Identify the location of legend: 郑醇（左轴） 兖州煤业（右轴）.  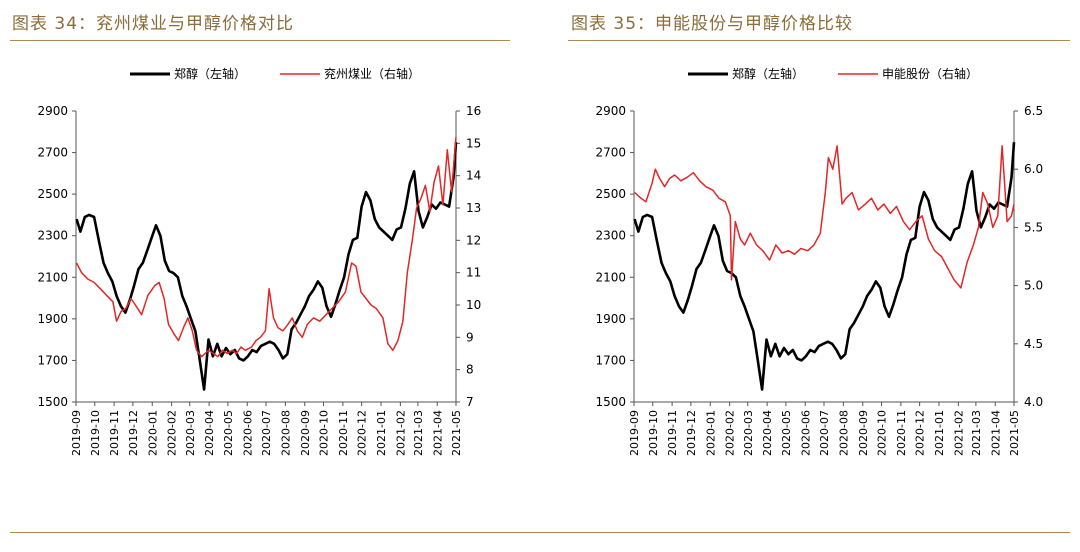
(275, 73).